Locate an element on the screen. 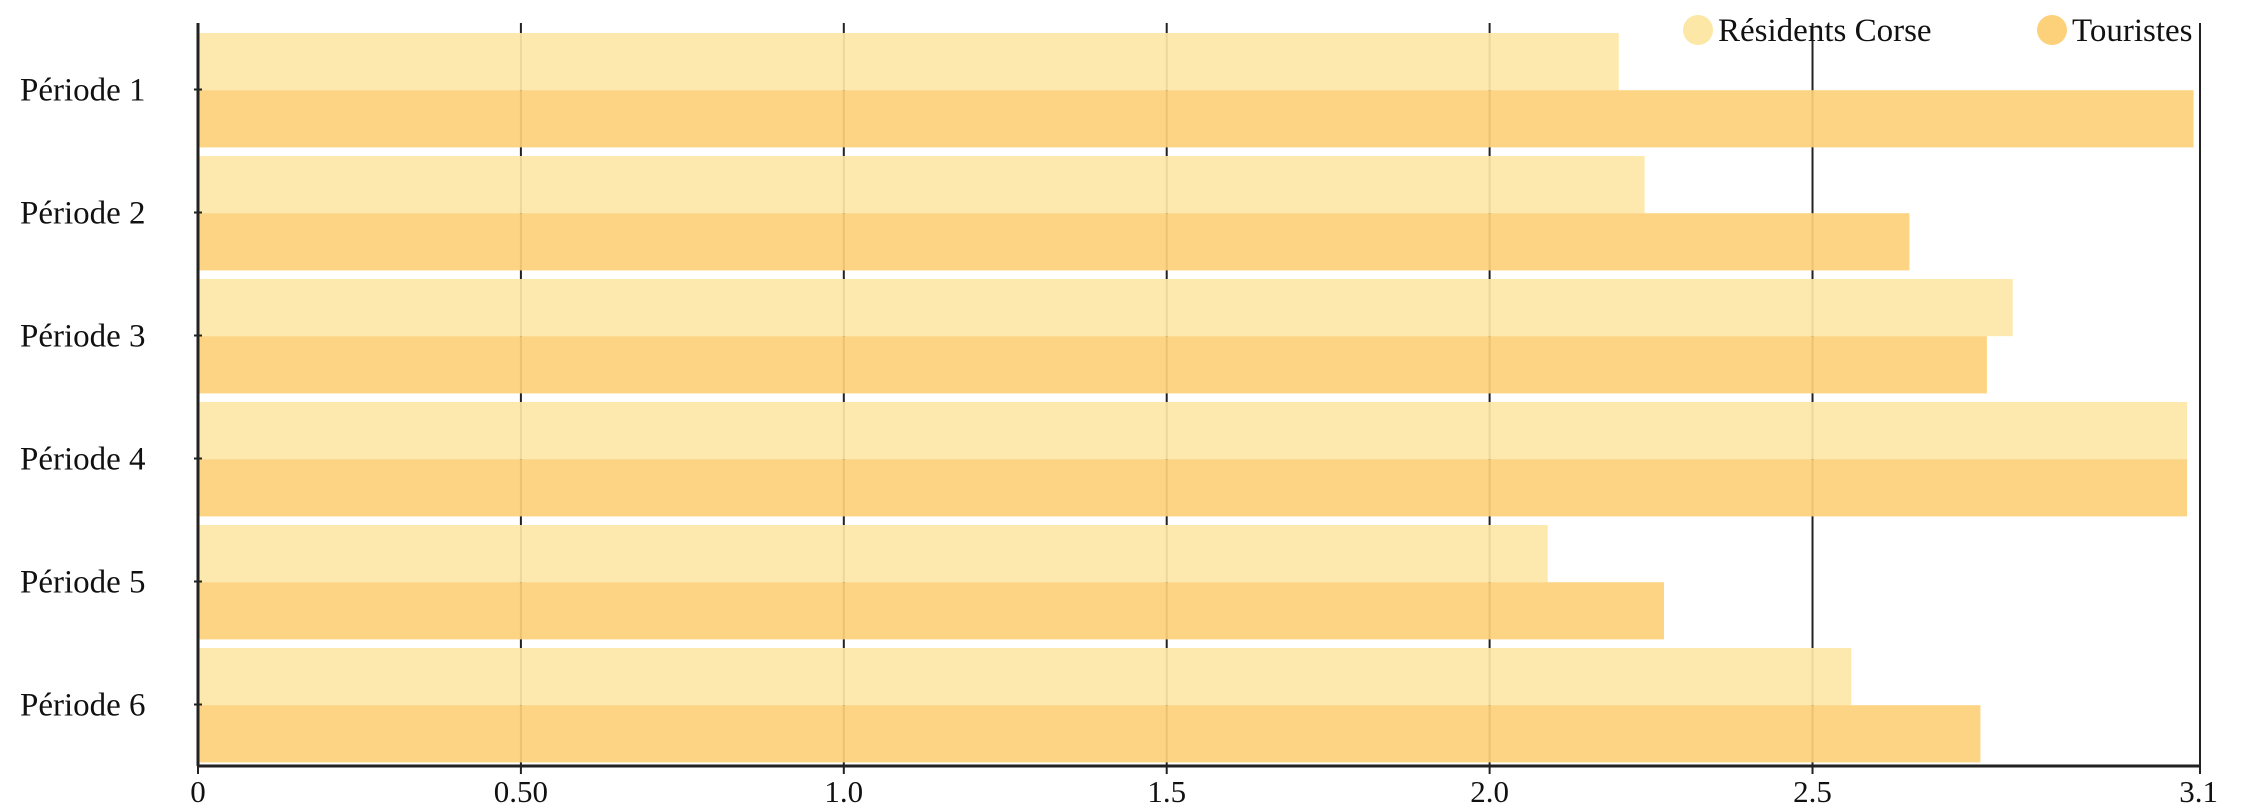  x-tick-label-6: 3.1 is located at coordinates (2198, 791).